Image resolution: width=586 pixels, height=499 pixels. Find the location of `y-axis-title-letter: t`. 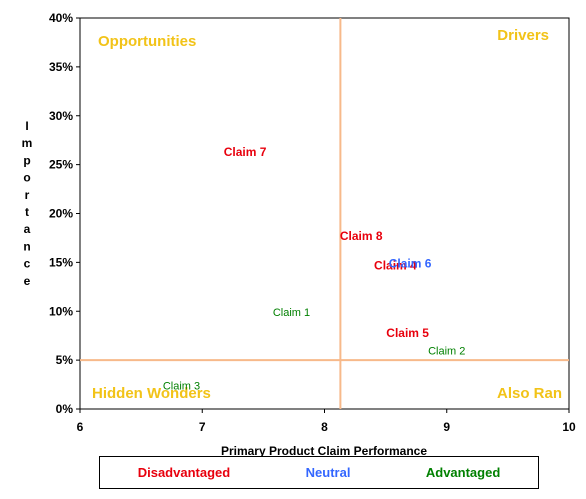

y-axis-title-letter: t is located at coordinates (27, 212).